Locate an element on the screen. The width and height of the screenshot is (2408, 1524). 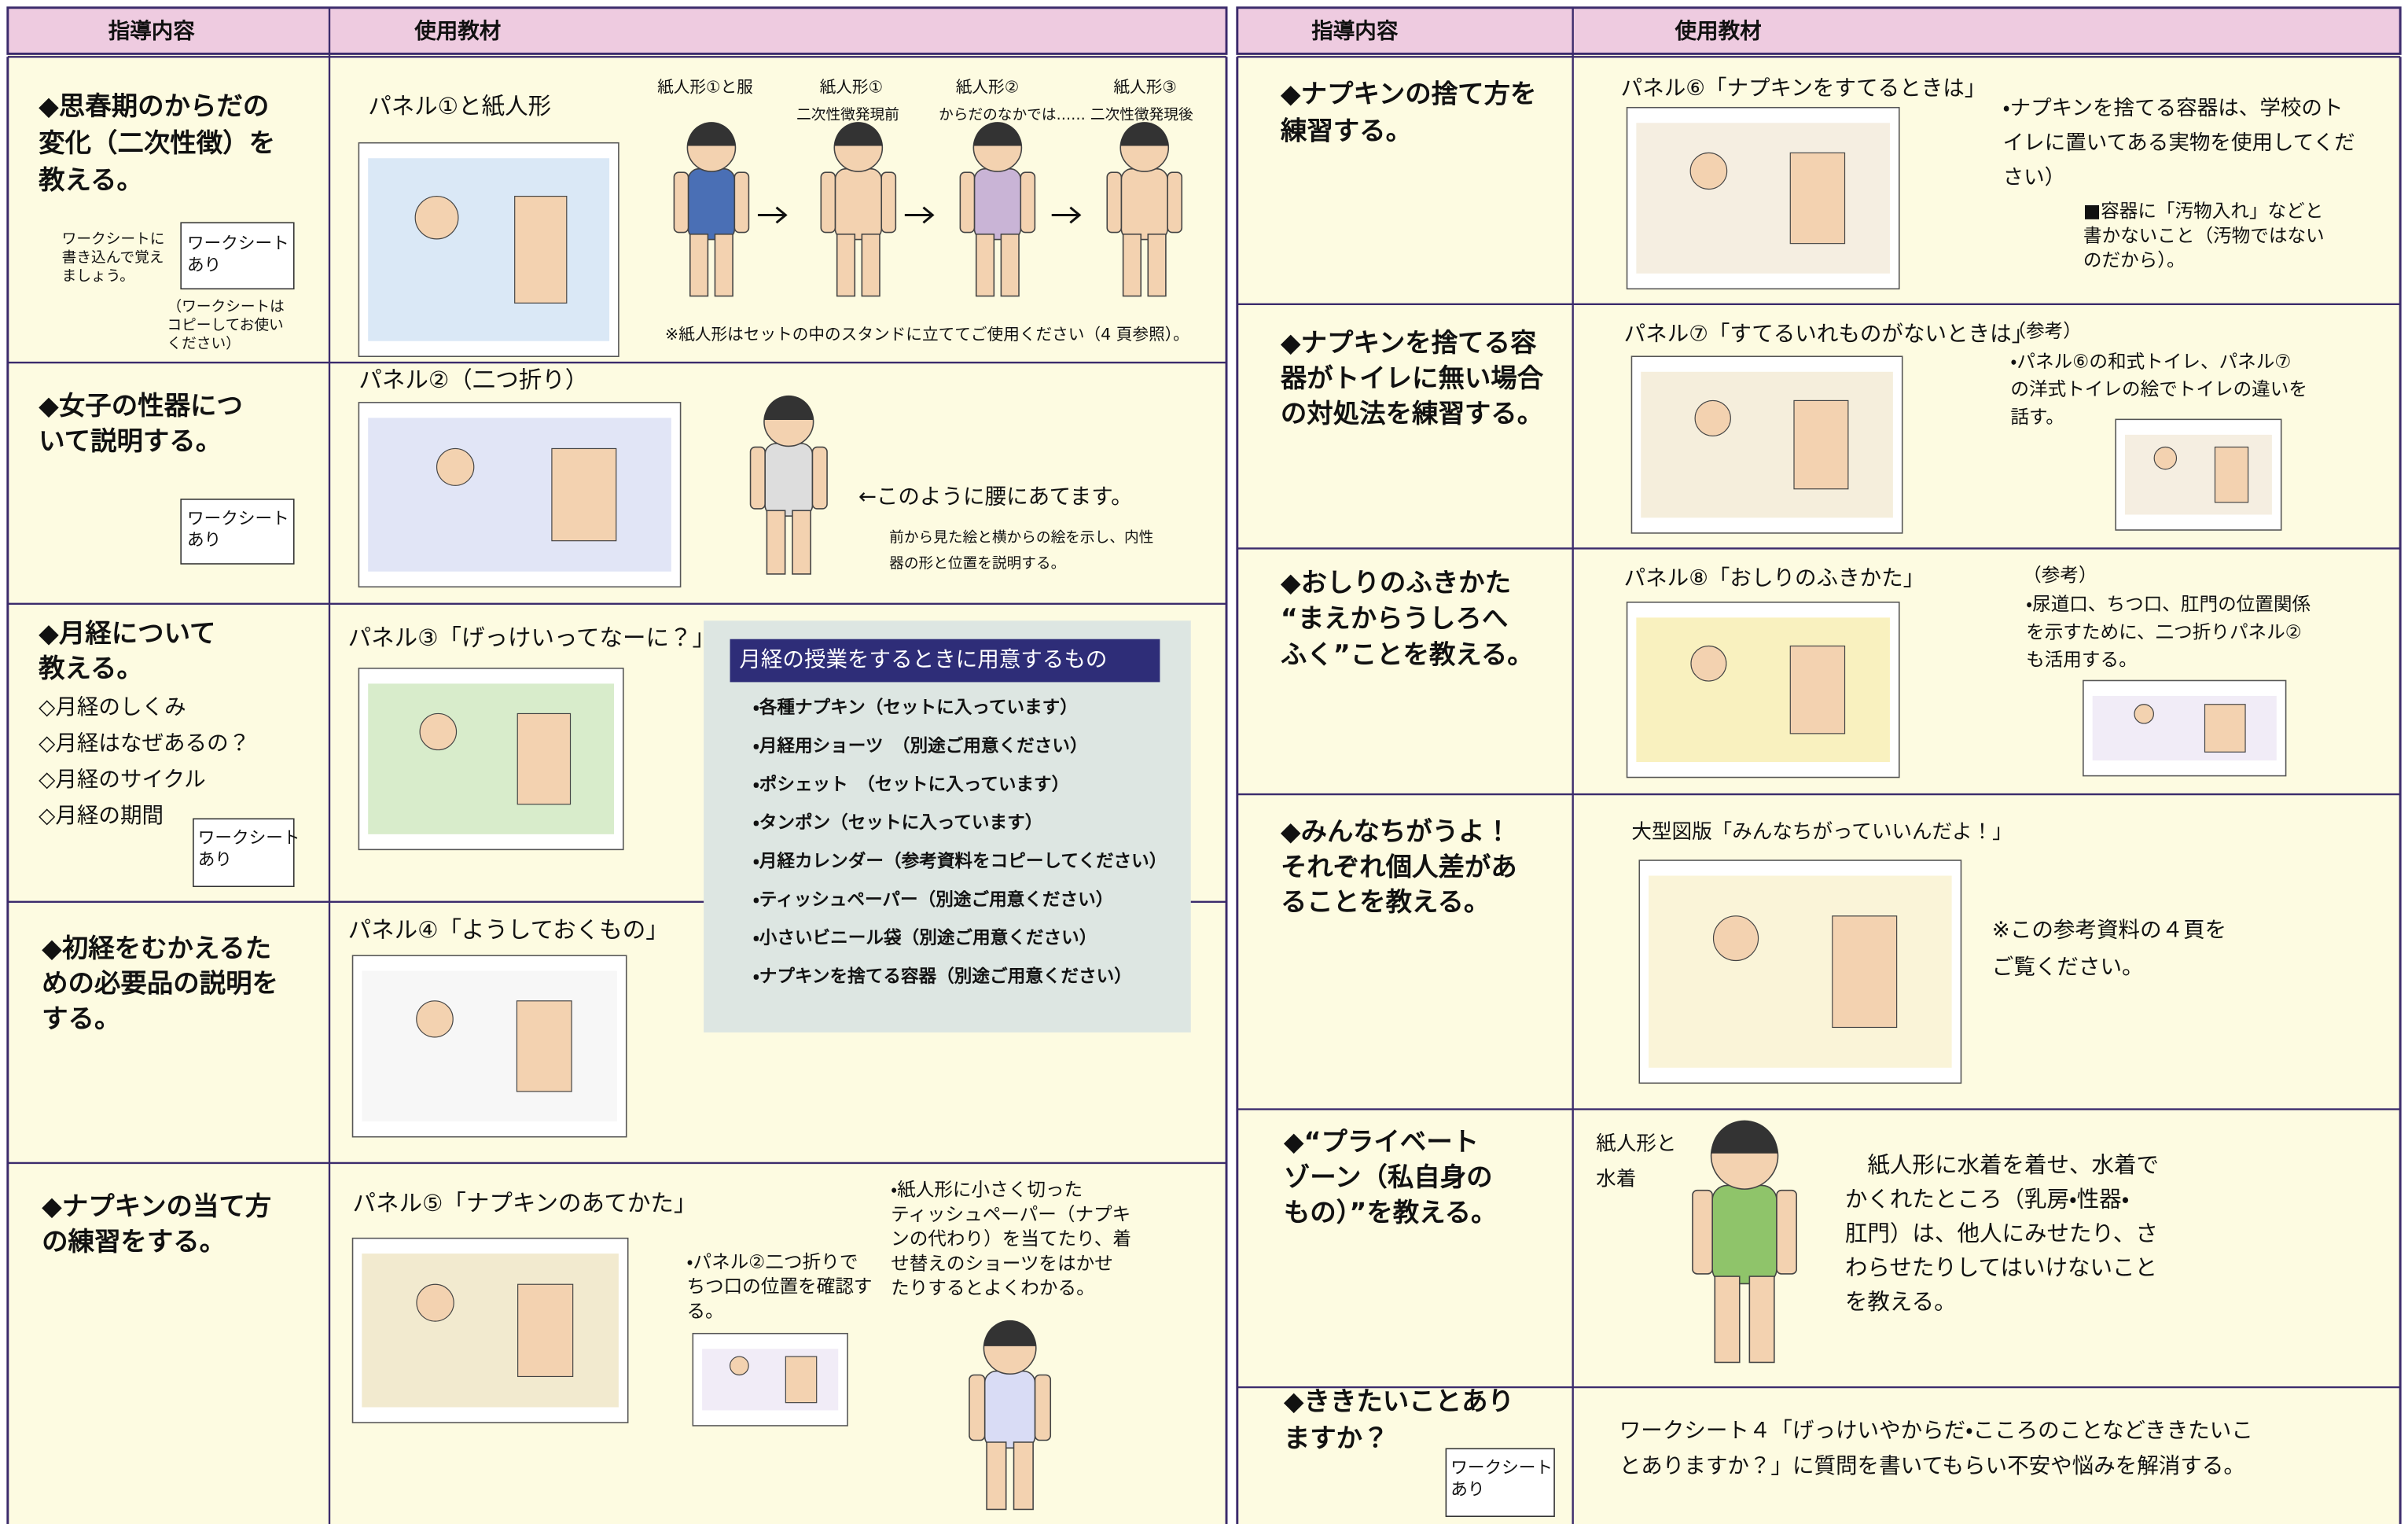
topic: それぞれ個人差があ is located at coordinates (1399, 866).